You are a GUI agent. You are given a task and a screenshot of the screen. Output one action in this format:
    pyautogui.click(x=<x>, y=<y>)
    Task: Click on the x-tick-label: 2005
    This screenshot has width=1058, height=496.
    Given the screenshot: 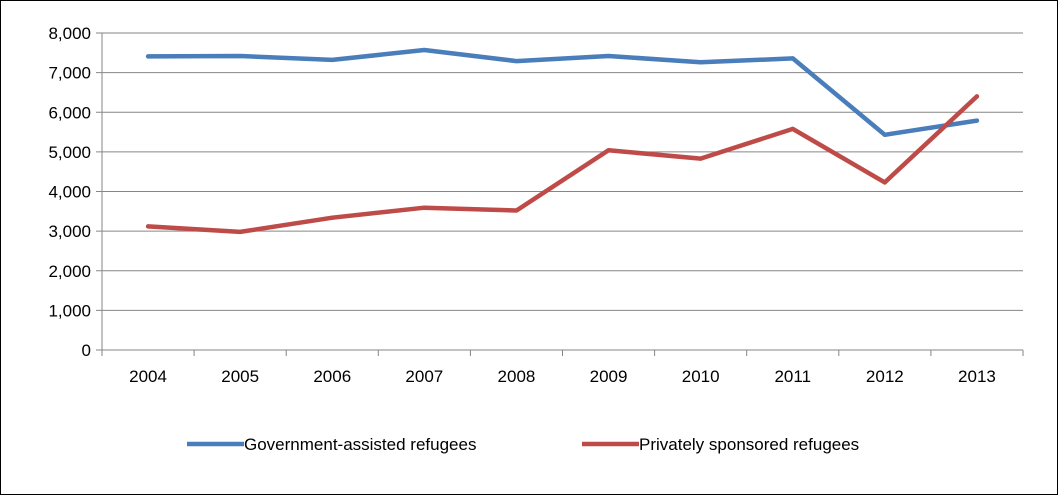 What is the action you would take?
    pyautogui.click(x=240, y=376)
    